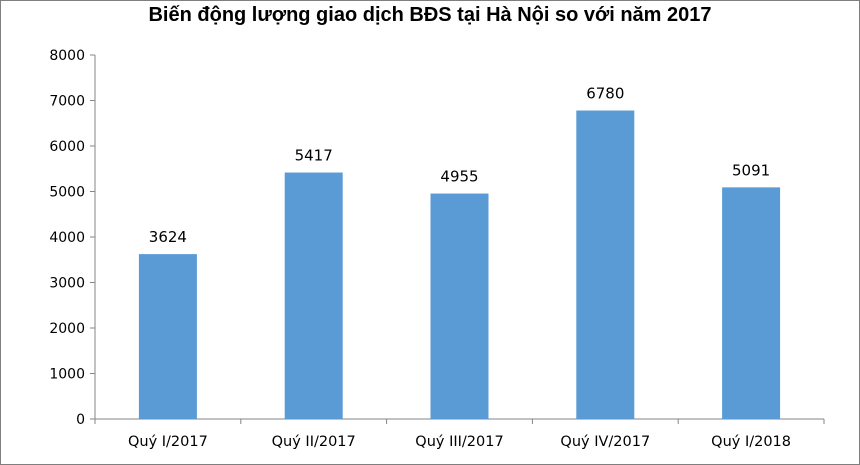 This screenshot has width=860, height=465. What do you see at coordinates (314, 156) in the screenshot?
I see `data-label: 5417` at bounding box center [314, 156].